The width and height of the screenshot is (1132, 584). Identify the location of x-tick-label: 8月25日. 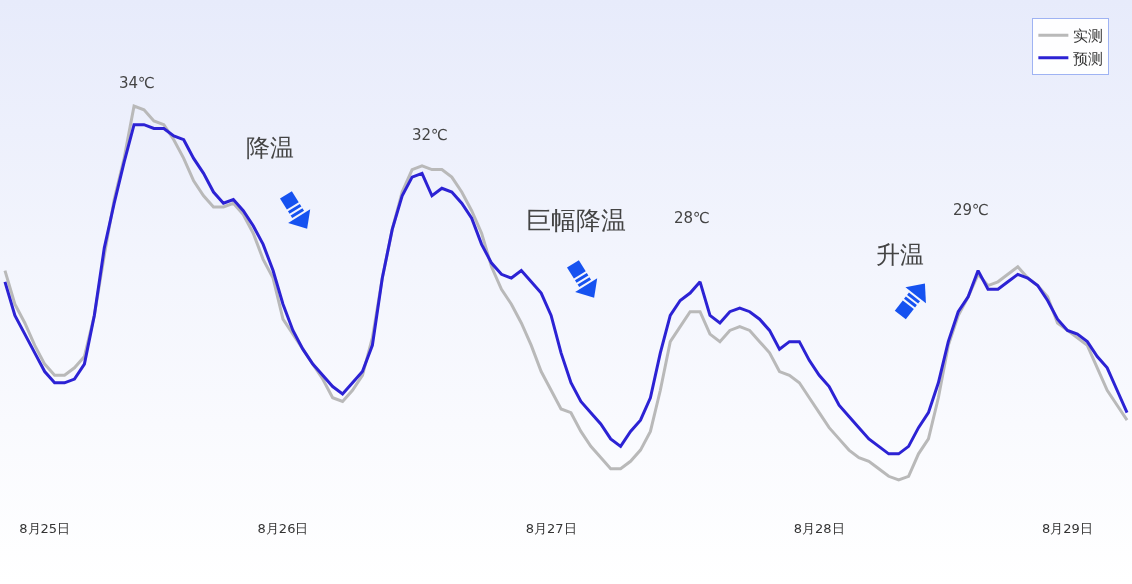
(45, 528).